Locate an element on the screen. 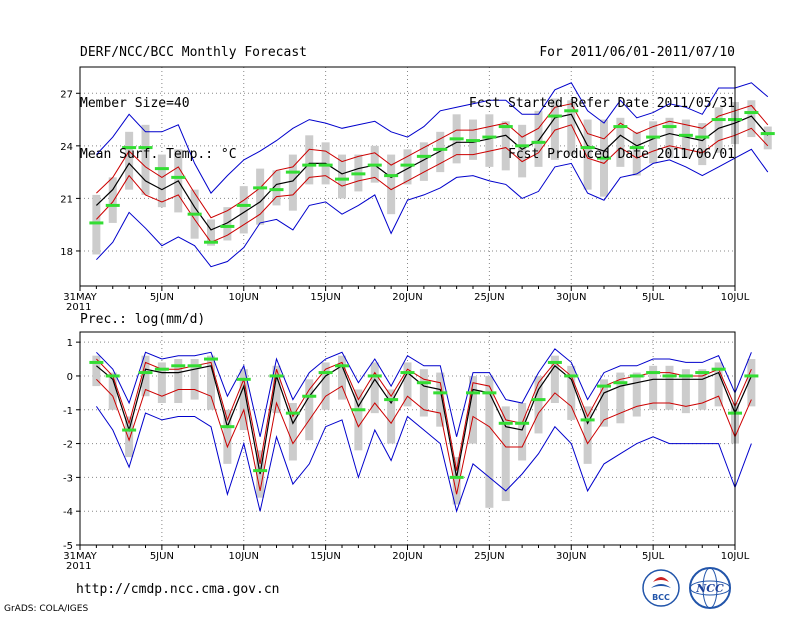 The image size is (800, 618). ncc-logo-text: NCC is located at coordinates (709, 588).